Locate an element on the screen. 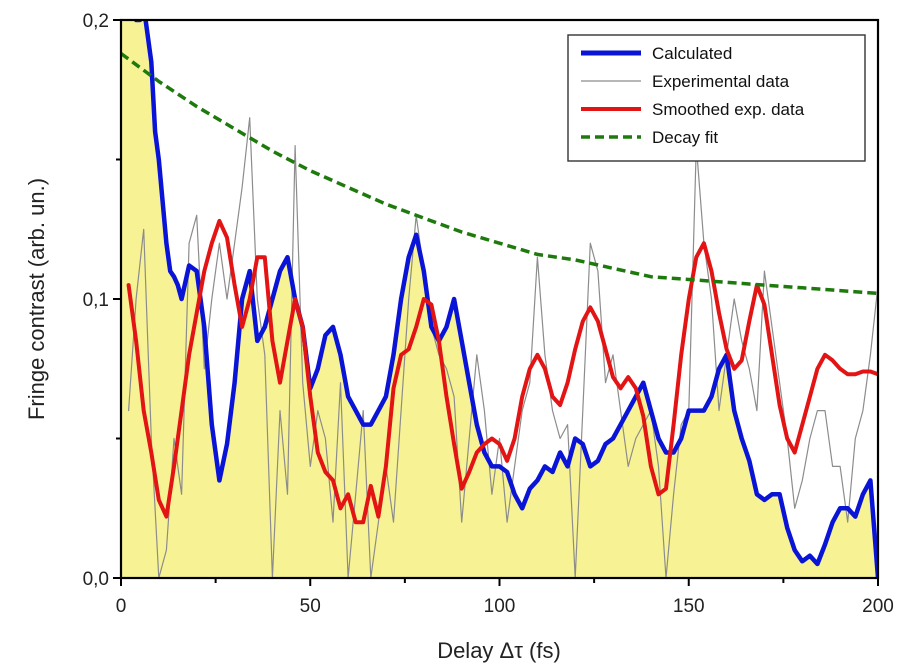 The image size is (900, 672). y-tick-label: 0,2 is located at coordinates (96, 21).